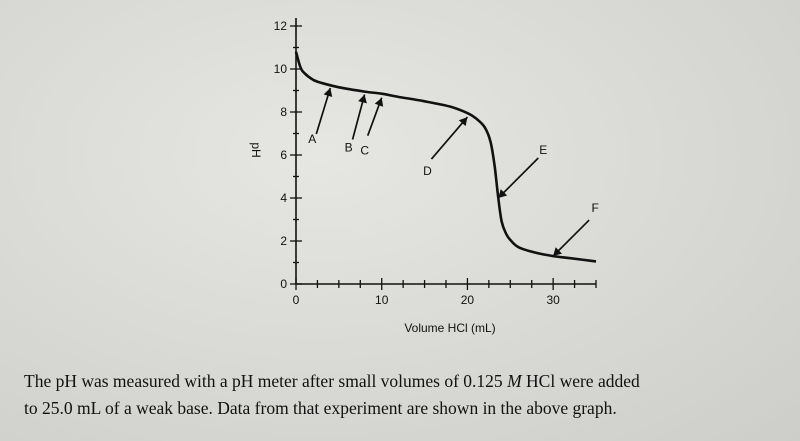 This screenshot has width=800, height=441. I want to click on y-axis-label: pH, so click(256, 149).